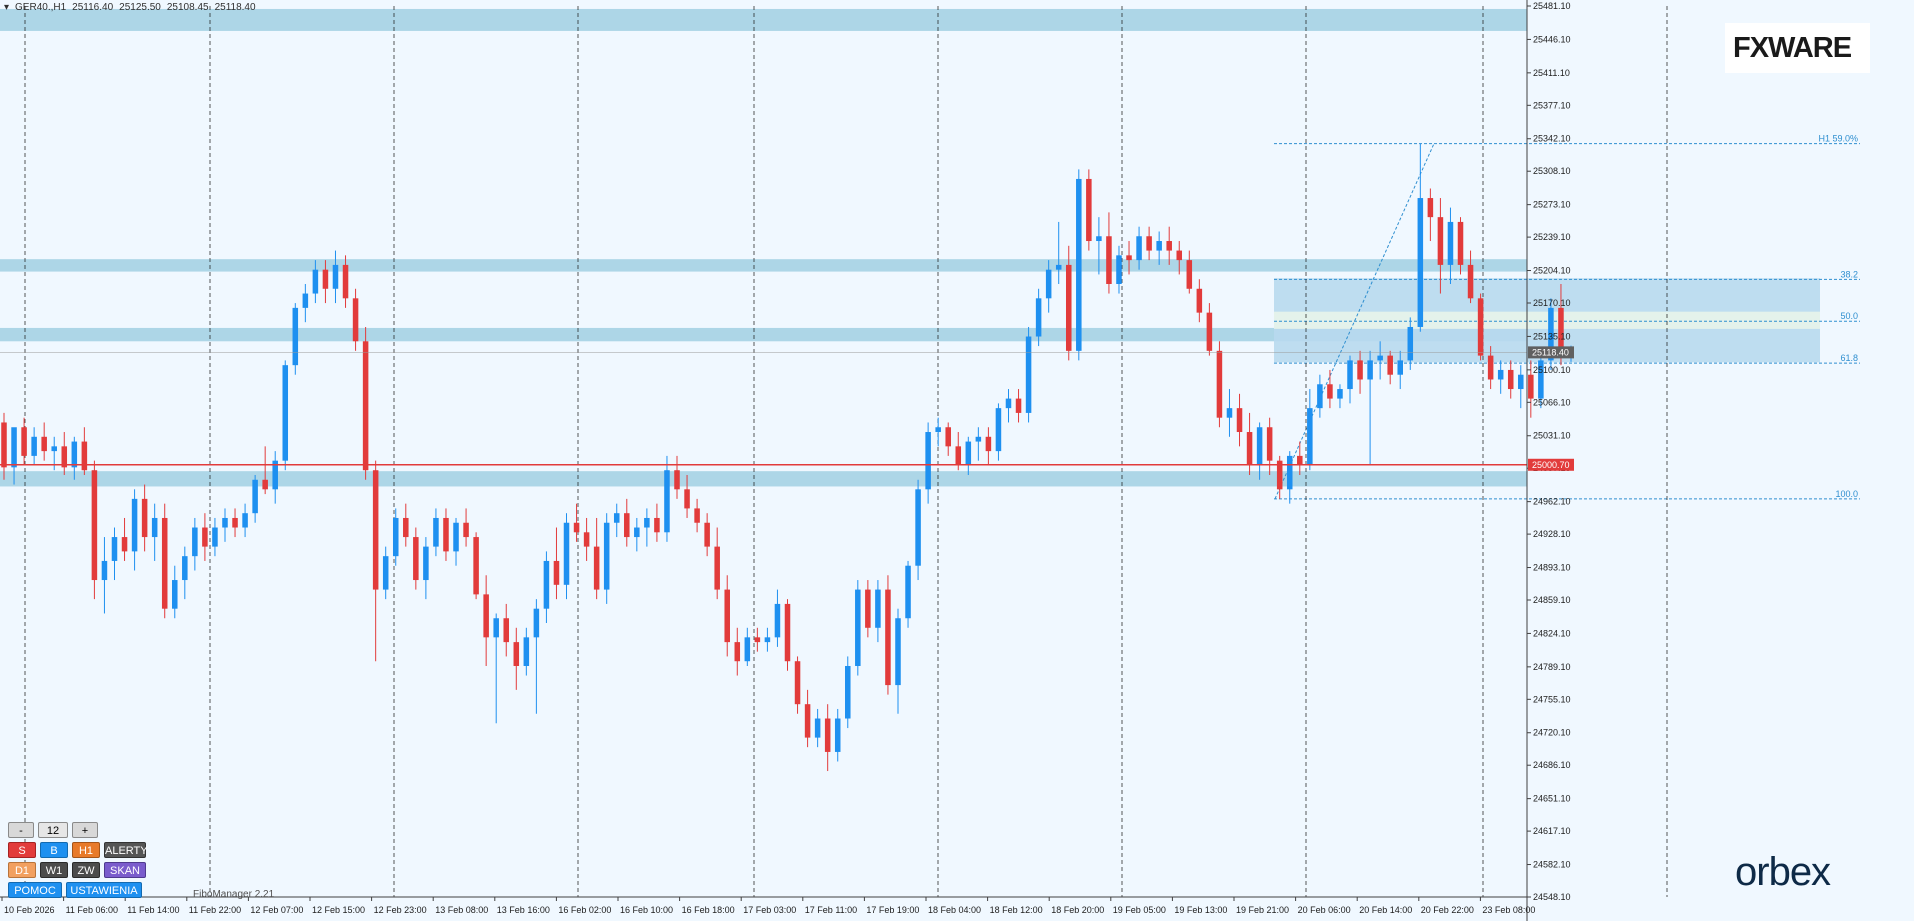 The image size is (1914, 921). I want to click on alerts-button: ALERTY, so click(126, 850).